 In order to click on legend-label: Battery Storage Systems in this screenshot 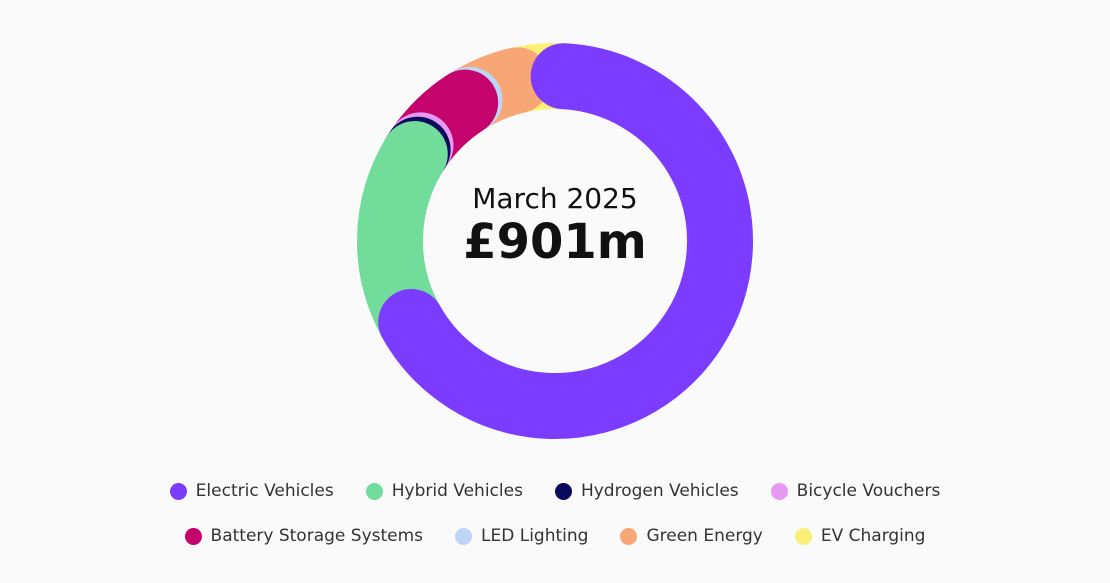, I will do `click(317, 536)`.